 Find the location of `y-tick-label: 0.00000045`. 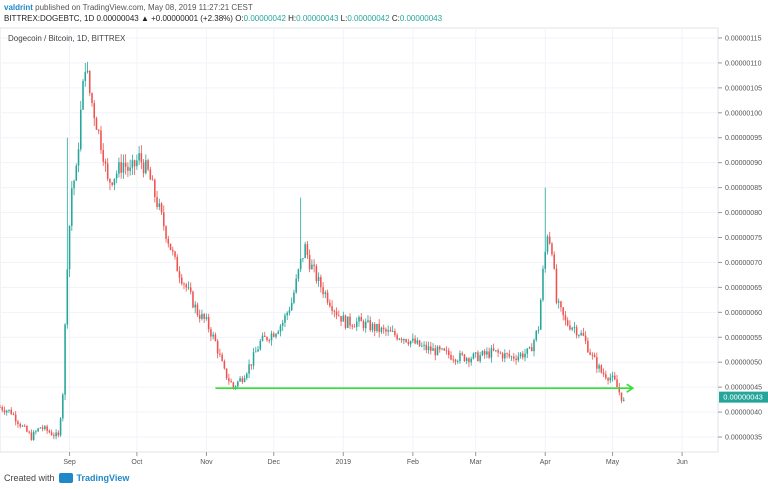

y-tick-label: 0.00000045 is located at coordinates (743, 388).